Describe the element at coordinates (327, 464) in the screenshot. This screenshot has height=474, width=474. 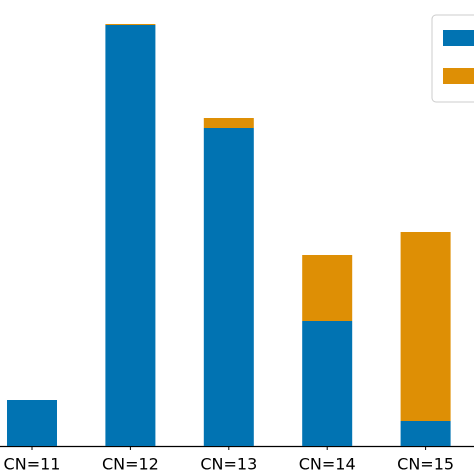
I see `x-tick-label: CN=14` at that location.